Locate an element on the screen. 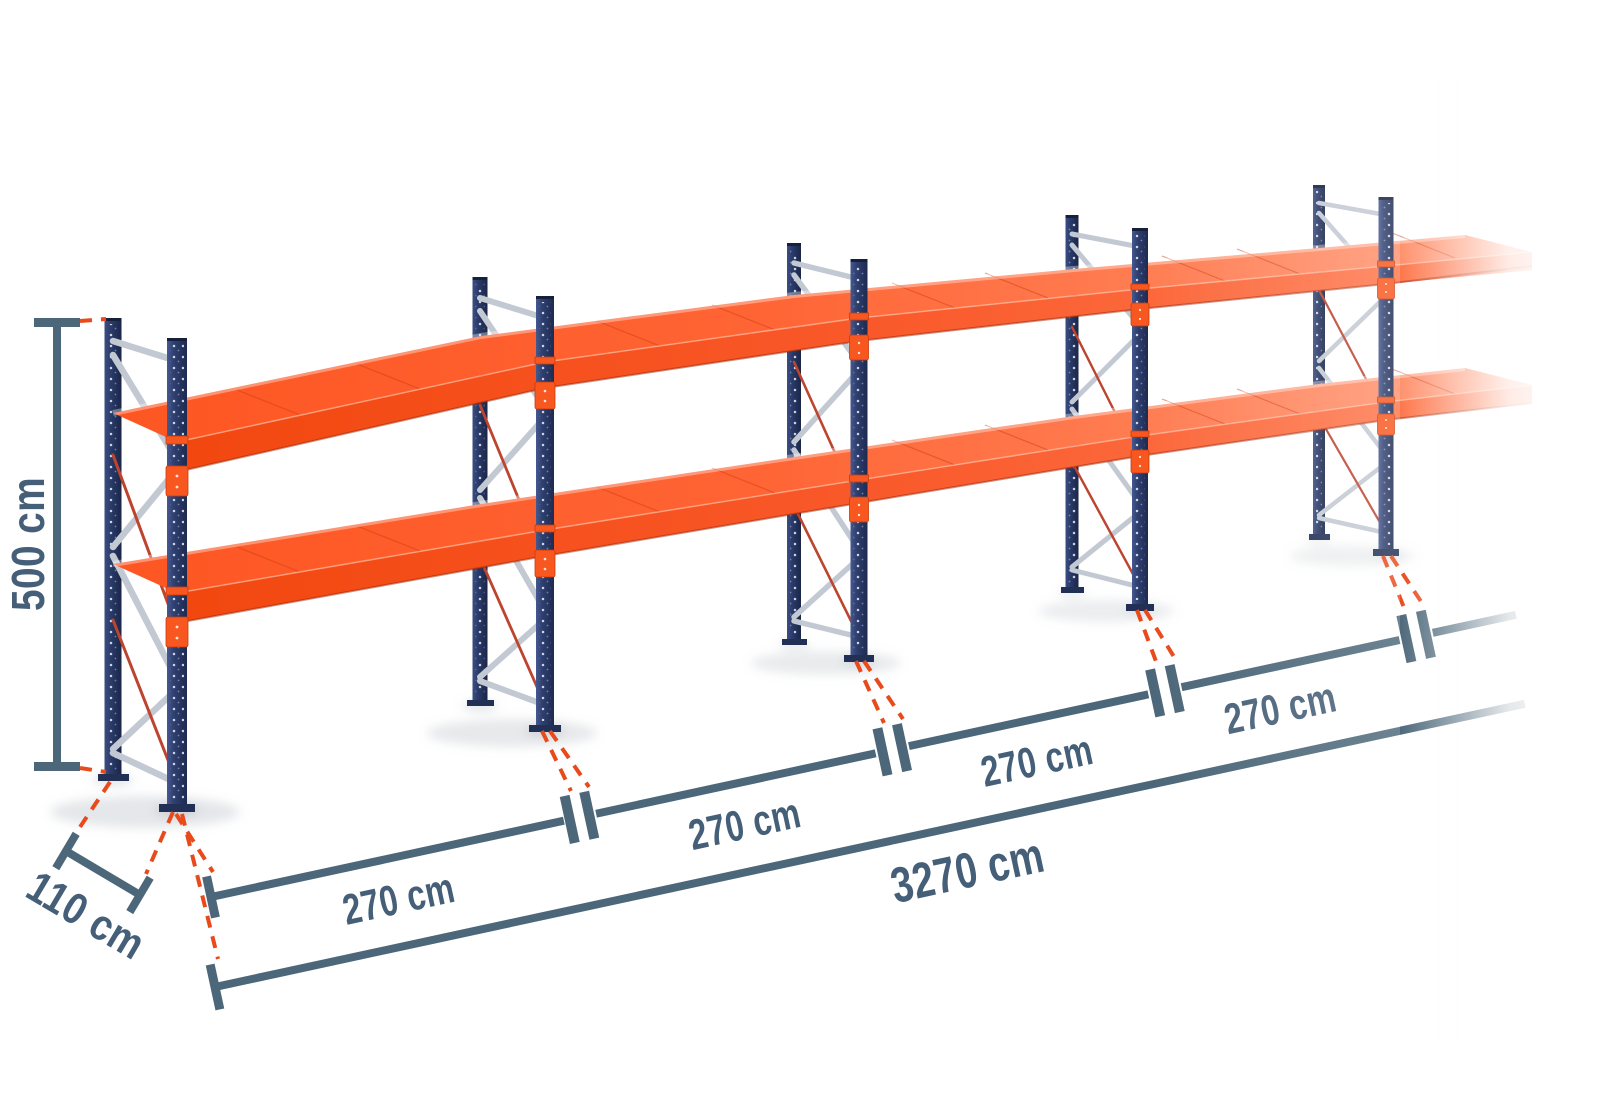  leader-depth-left is located at coordinates (92, 809).